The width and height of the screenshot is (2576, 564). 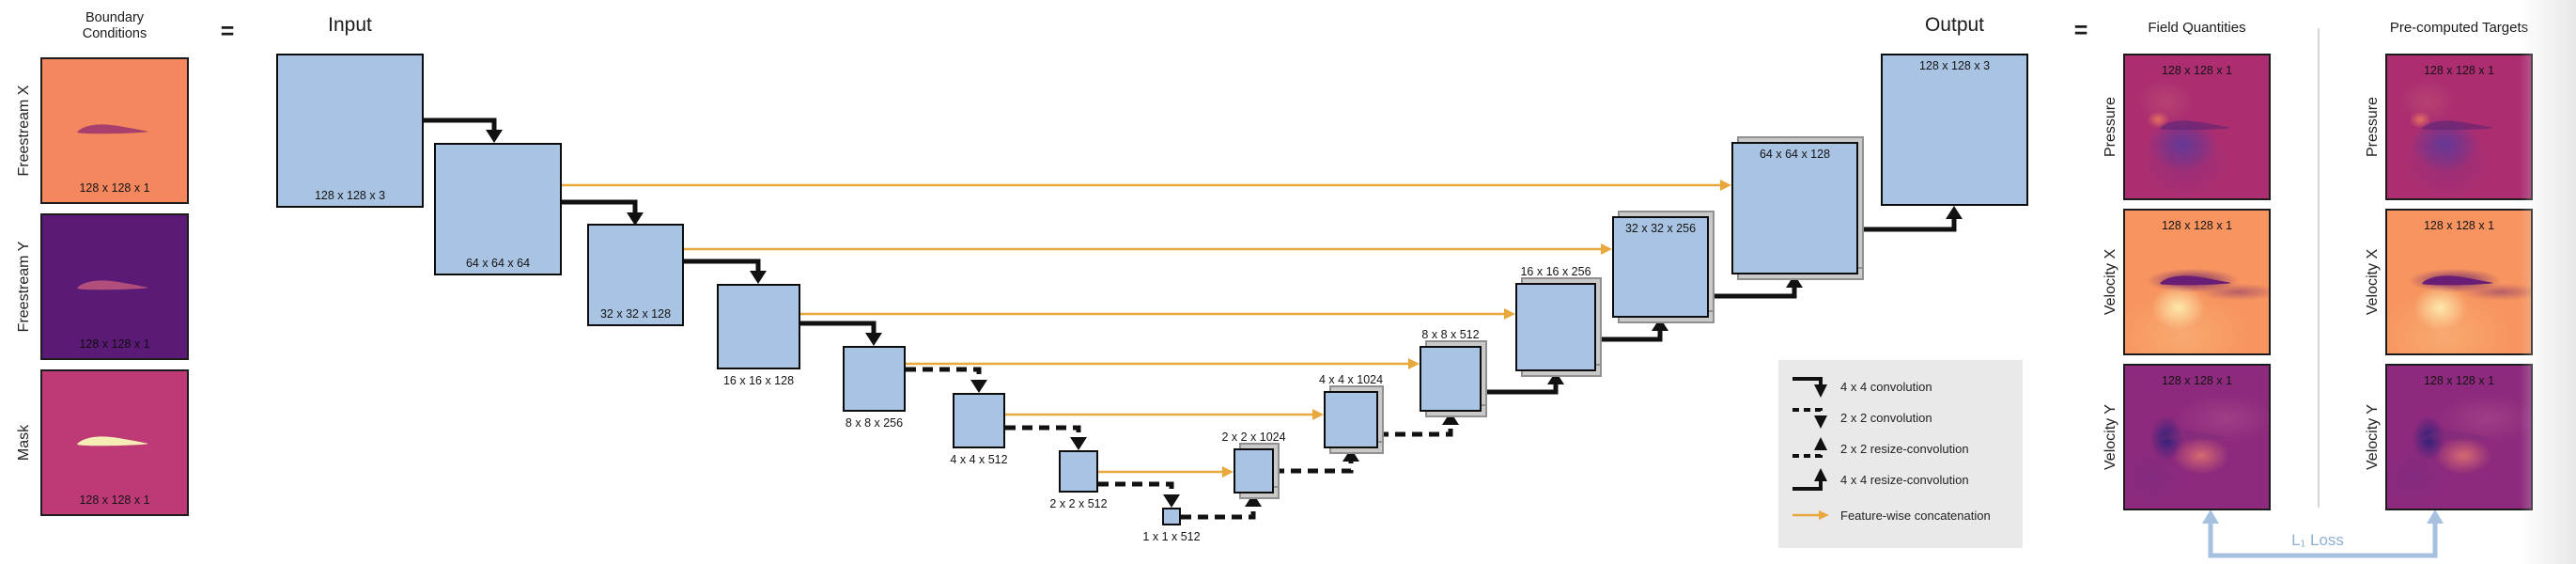 I want to click on legend-item-feature-wise-concatenation: Feature-wise concatenation, so click(x=1906, y=515).